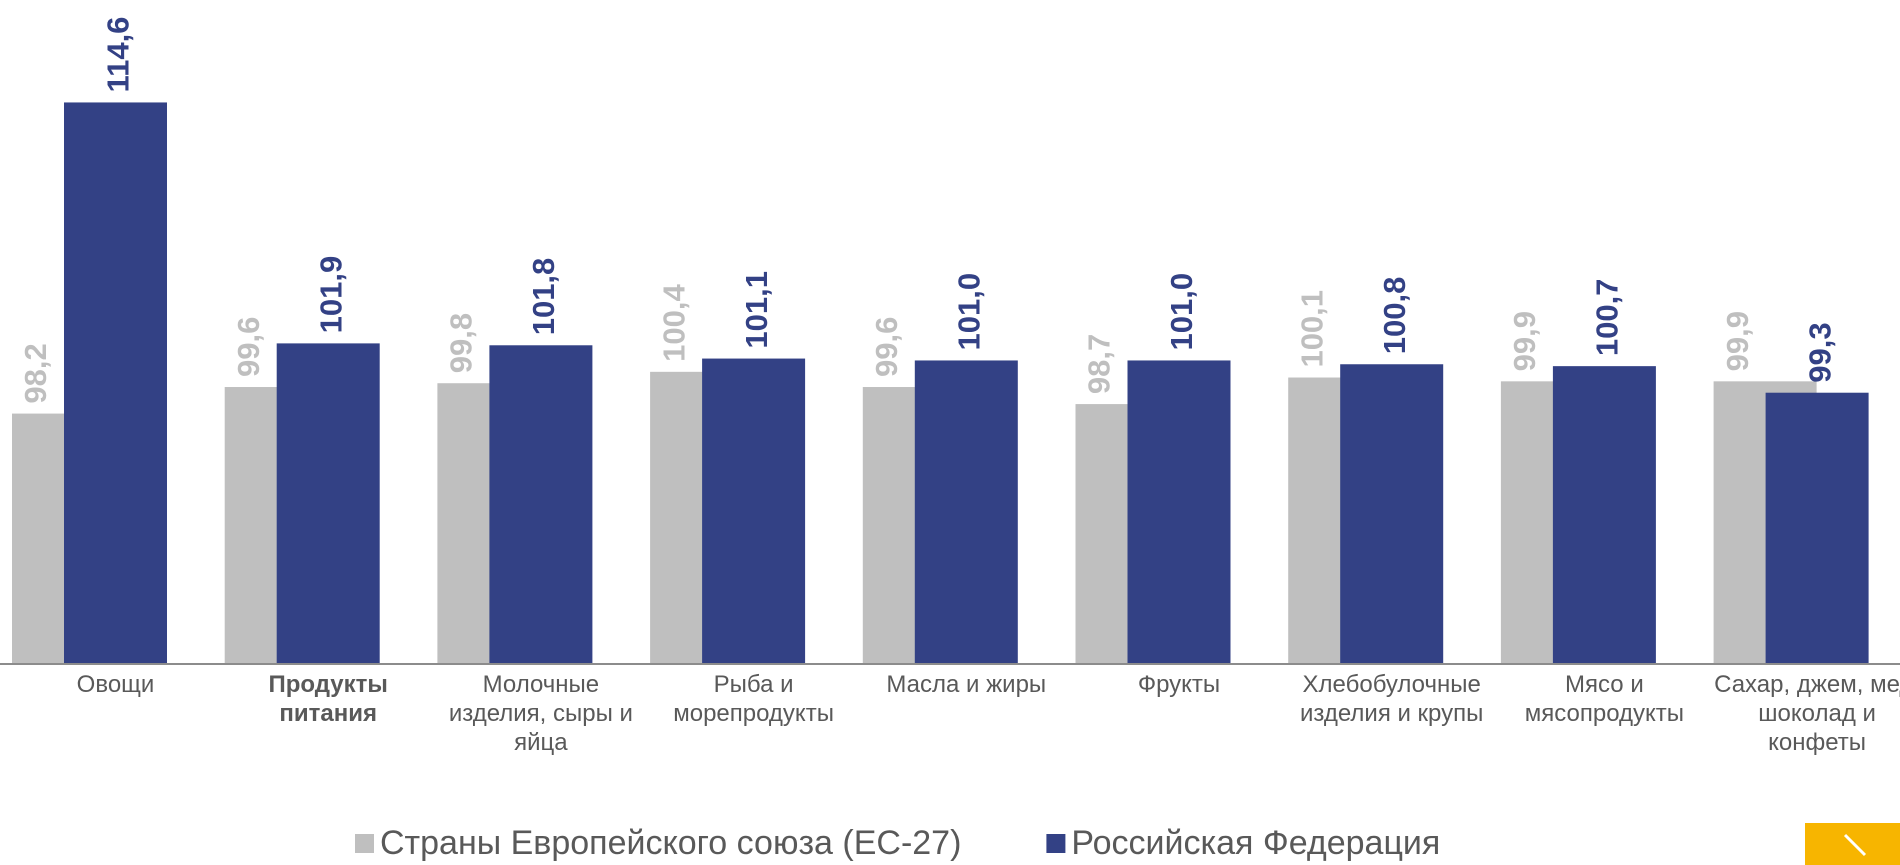  I want to click on value-label: 100,4, so click(673, 323).